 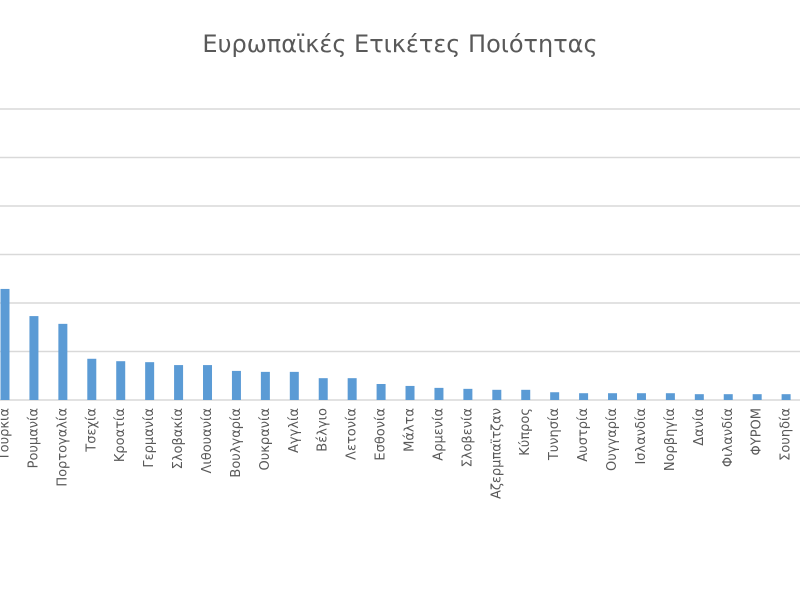 I want to click on x-tick-label: Ρουμανία, so click(x=33, y=438).